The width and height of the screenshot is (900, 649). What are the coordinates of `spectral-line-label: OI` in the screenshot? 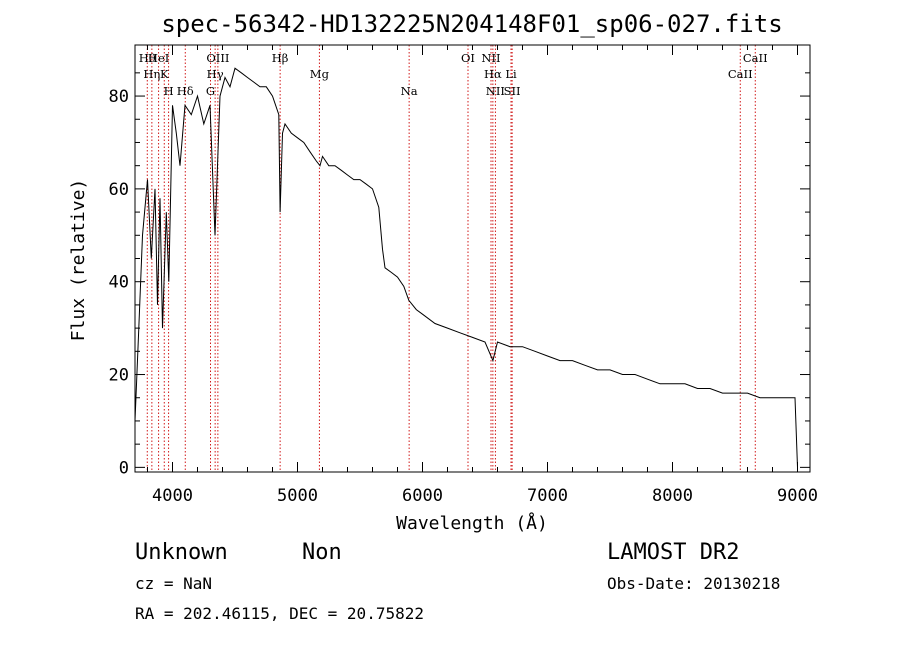 It's located at (468, 58).